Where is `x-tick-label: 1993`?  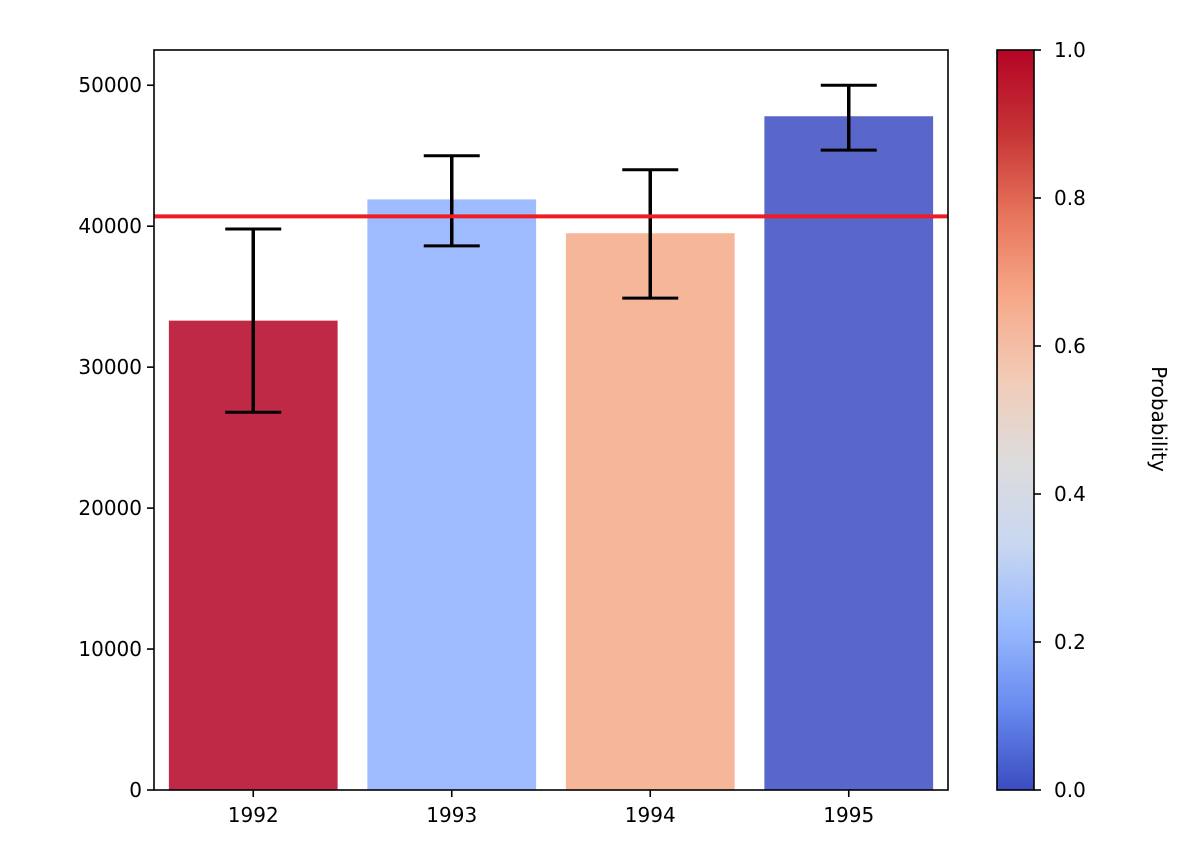
x-tick-label: 1993 is located at coordinates (451, 815).